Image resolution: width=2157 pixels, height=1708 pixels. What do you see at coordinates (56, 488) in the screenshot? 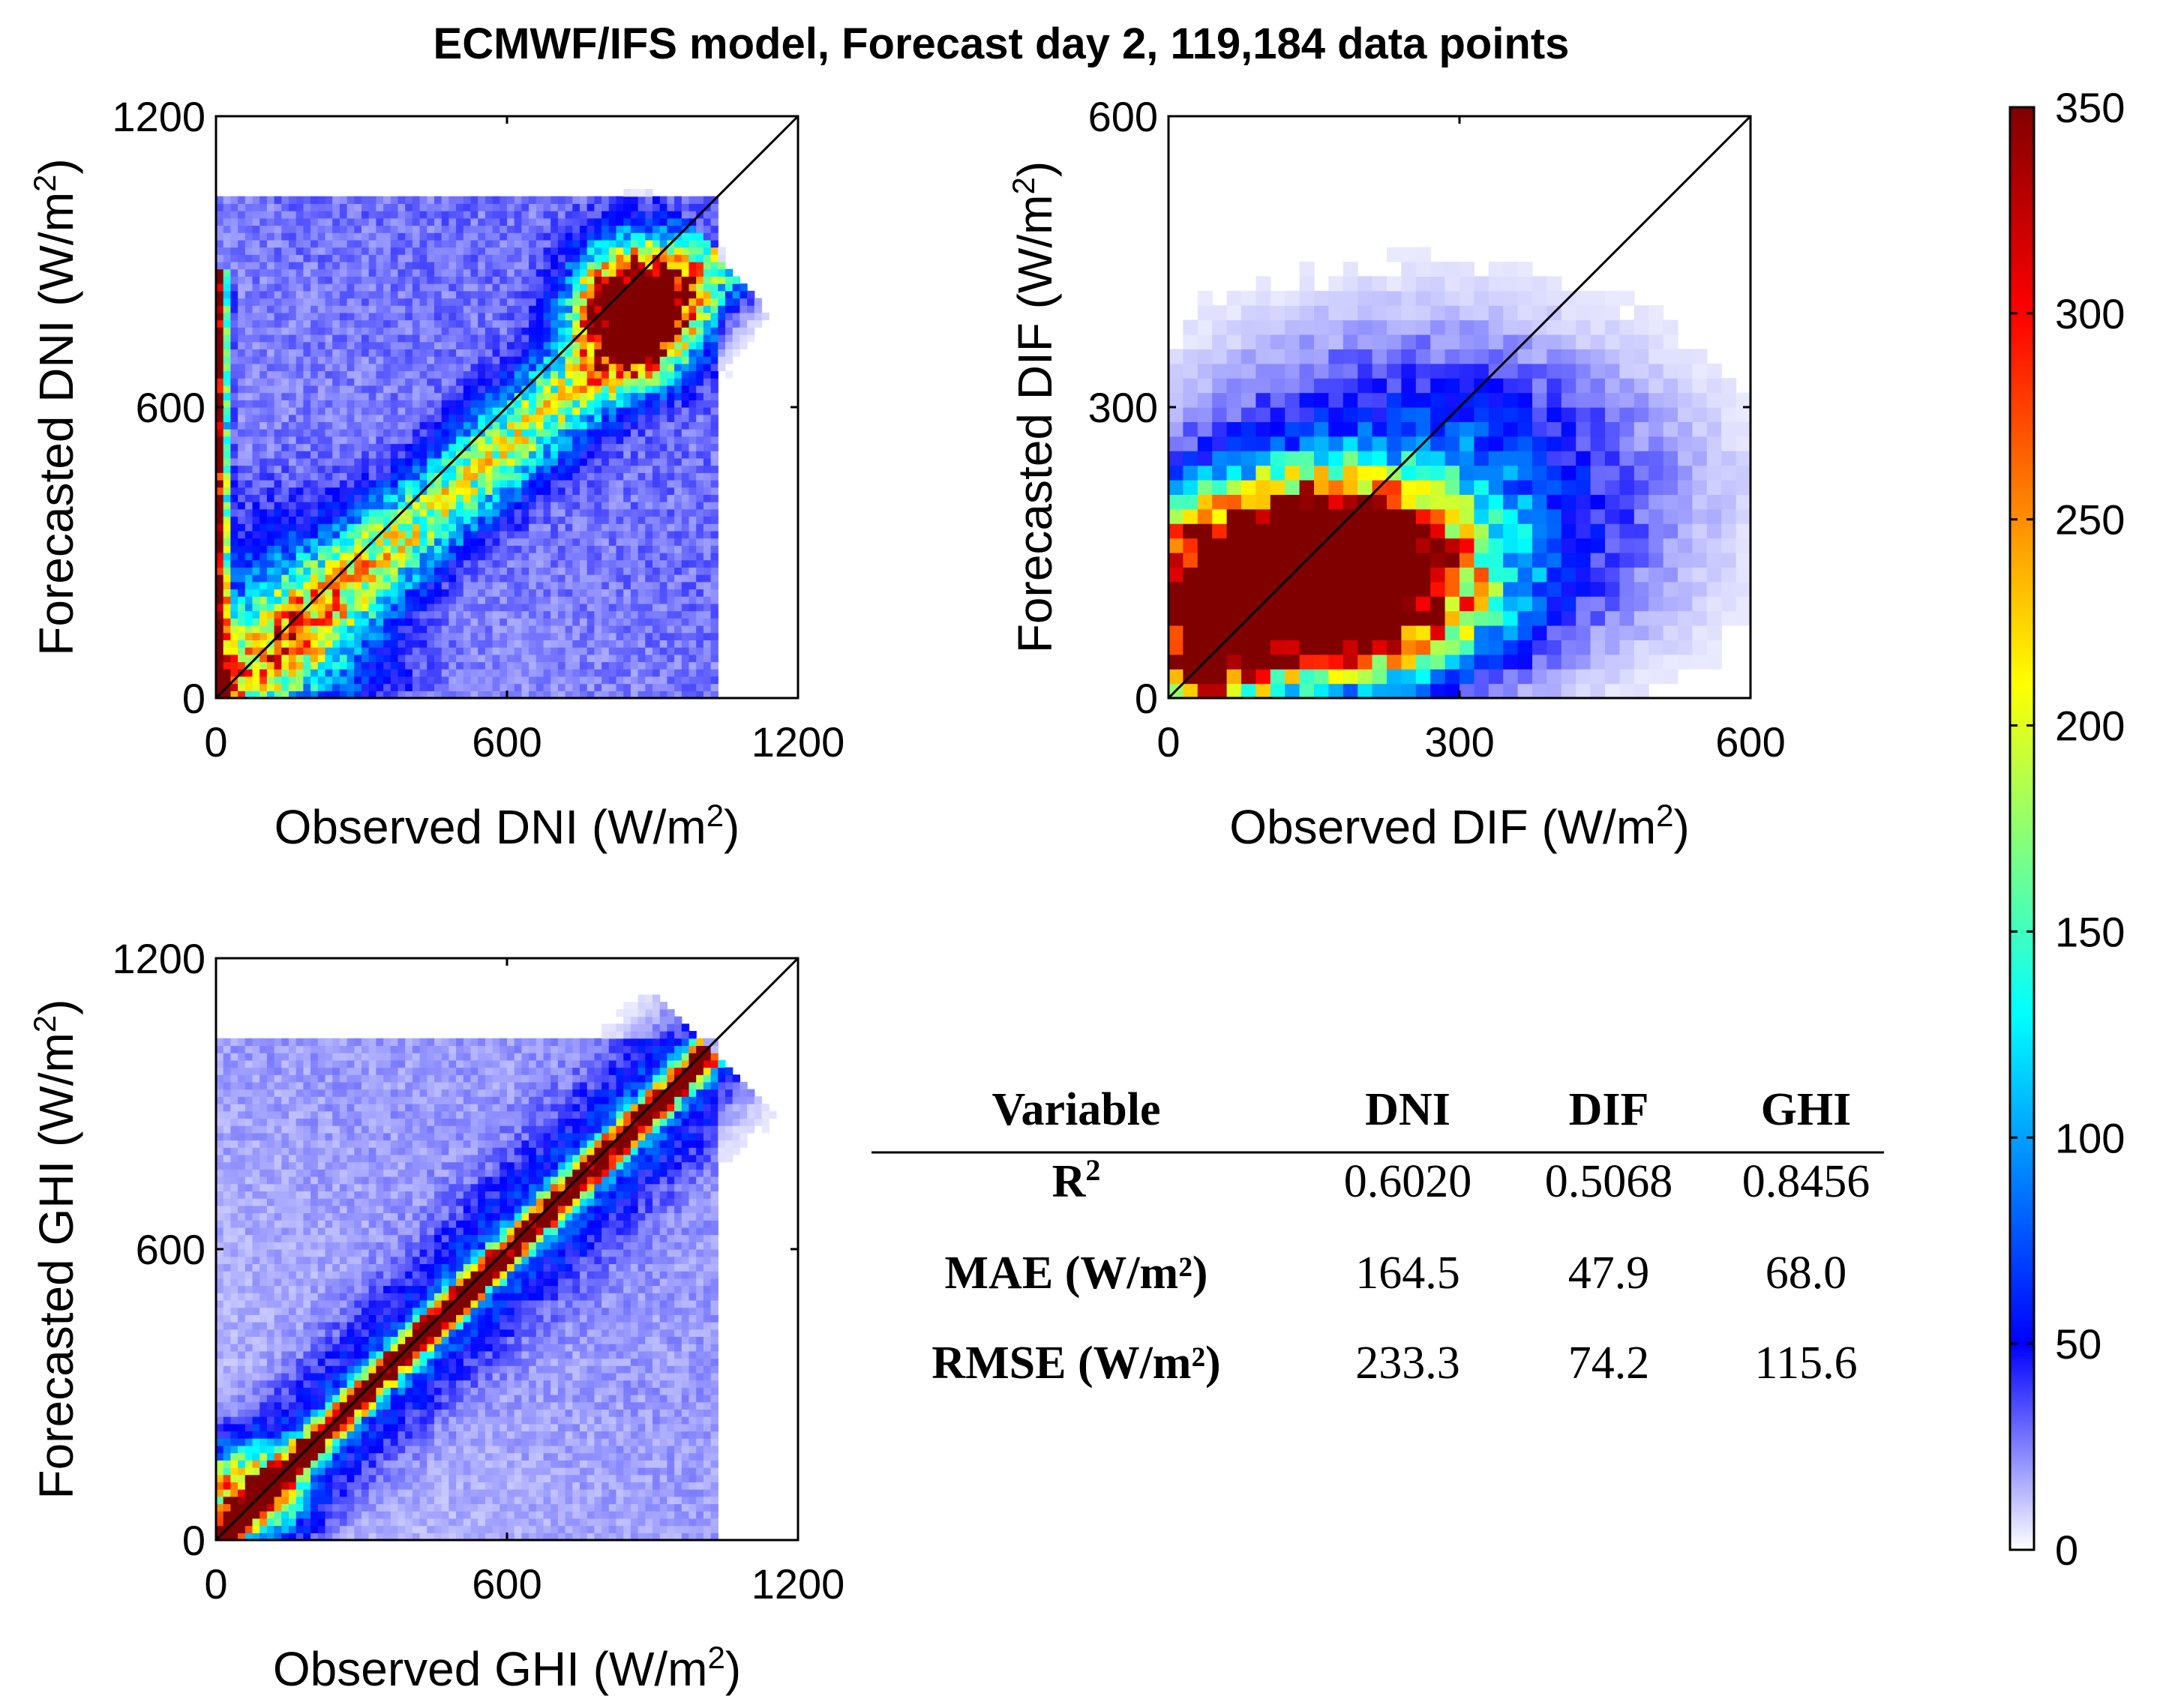
I see `dni-y-axis-label-text: Forecasted DNI` at bounding box center [56, 488].